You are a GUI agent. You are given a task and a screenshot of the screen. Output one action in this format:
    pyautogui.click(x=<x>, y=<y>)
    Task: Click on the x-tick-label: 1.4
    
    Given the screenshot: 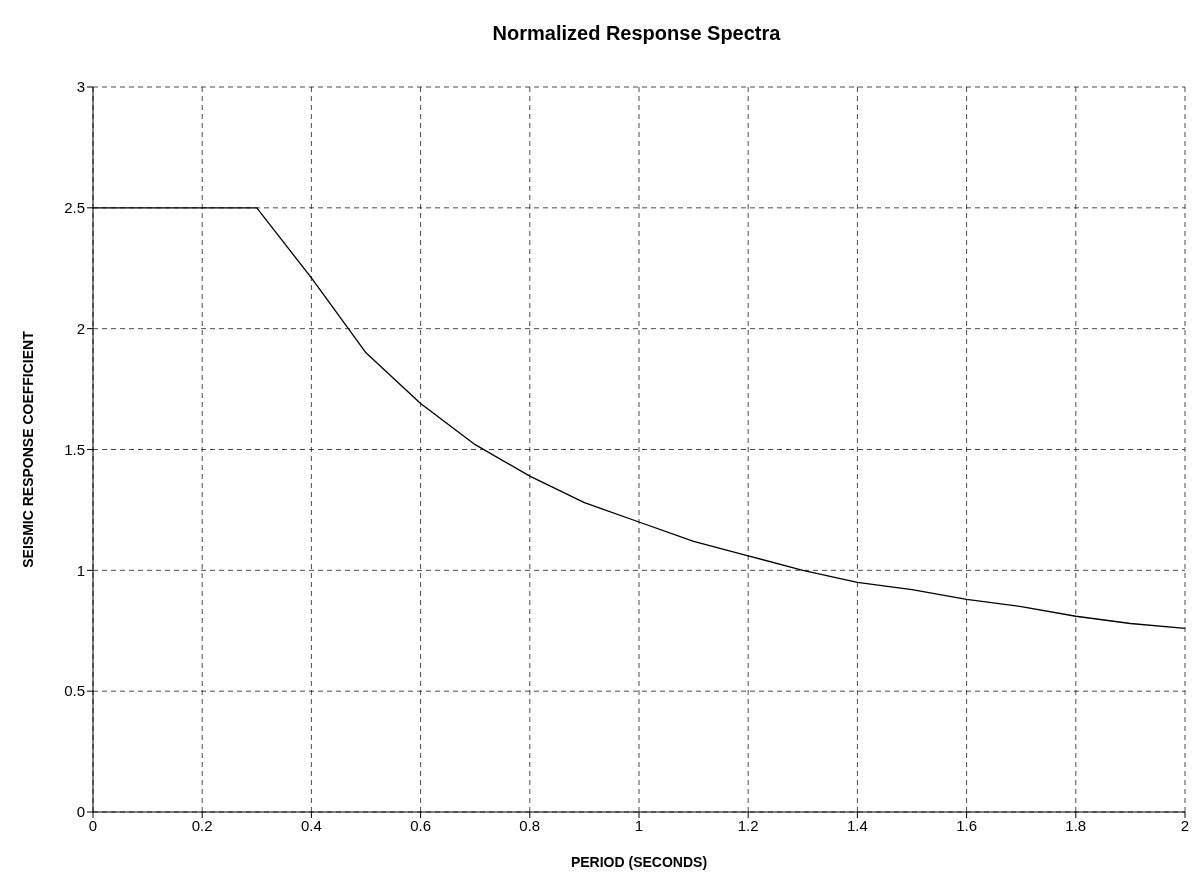 What is the action you would take?
    pyautogui.click(x=857, y=825)
    